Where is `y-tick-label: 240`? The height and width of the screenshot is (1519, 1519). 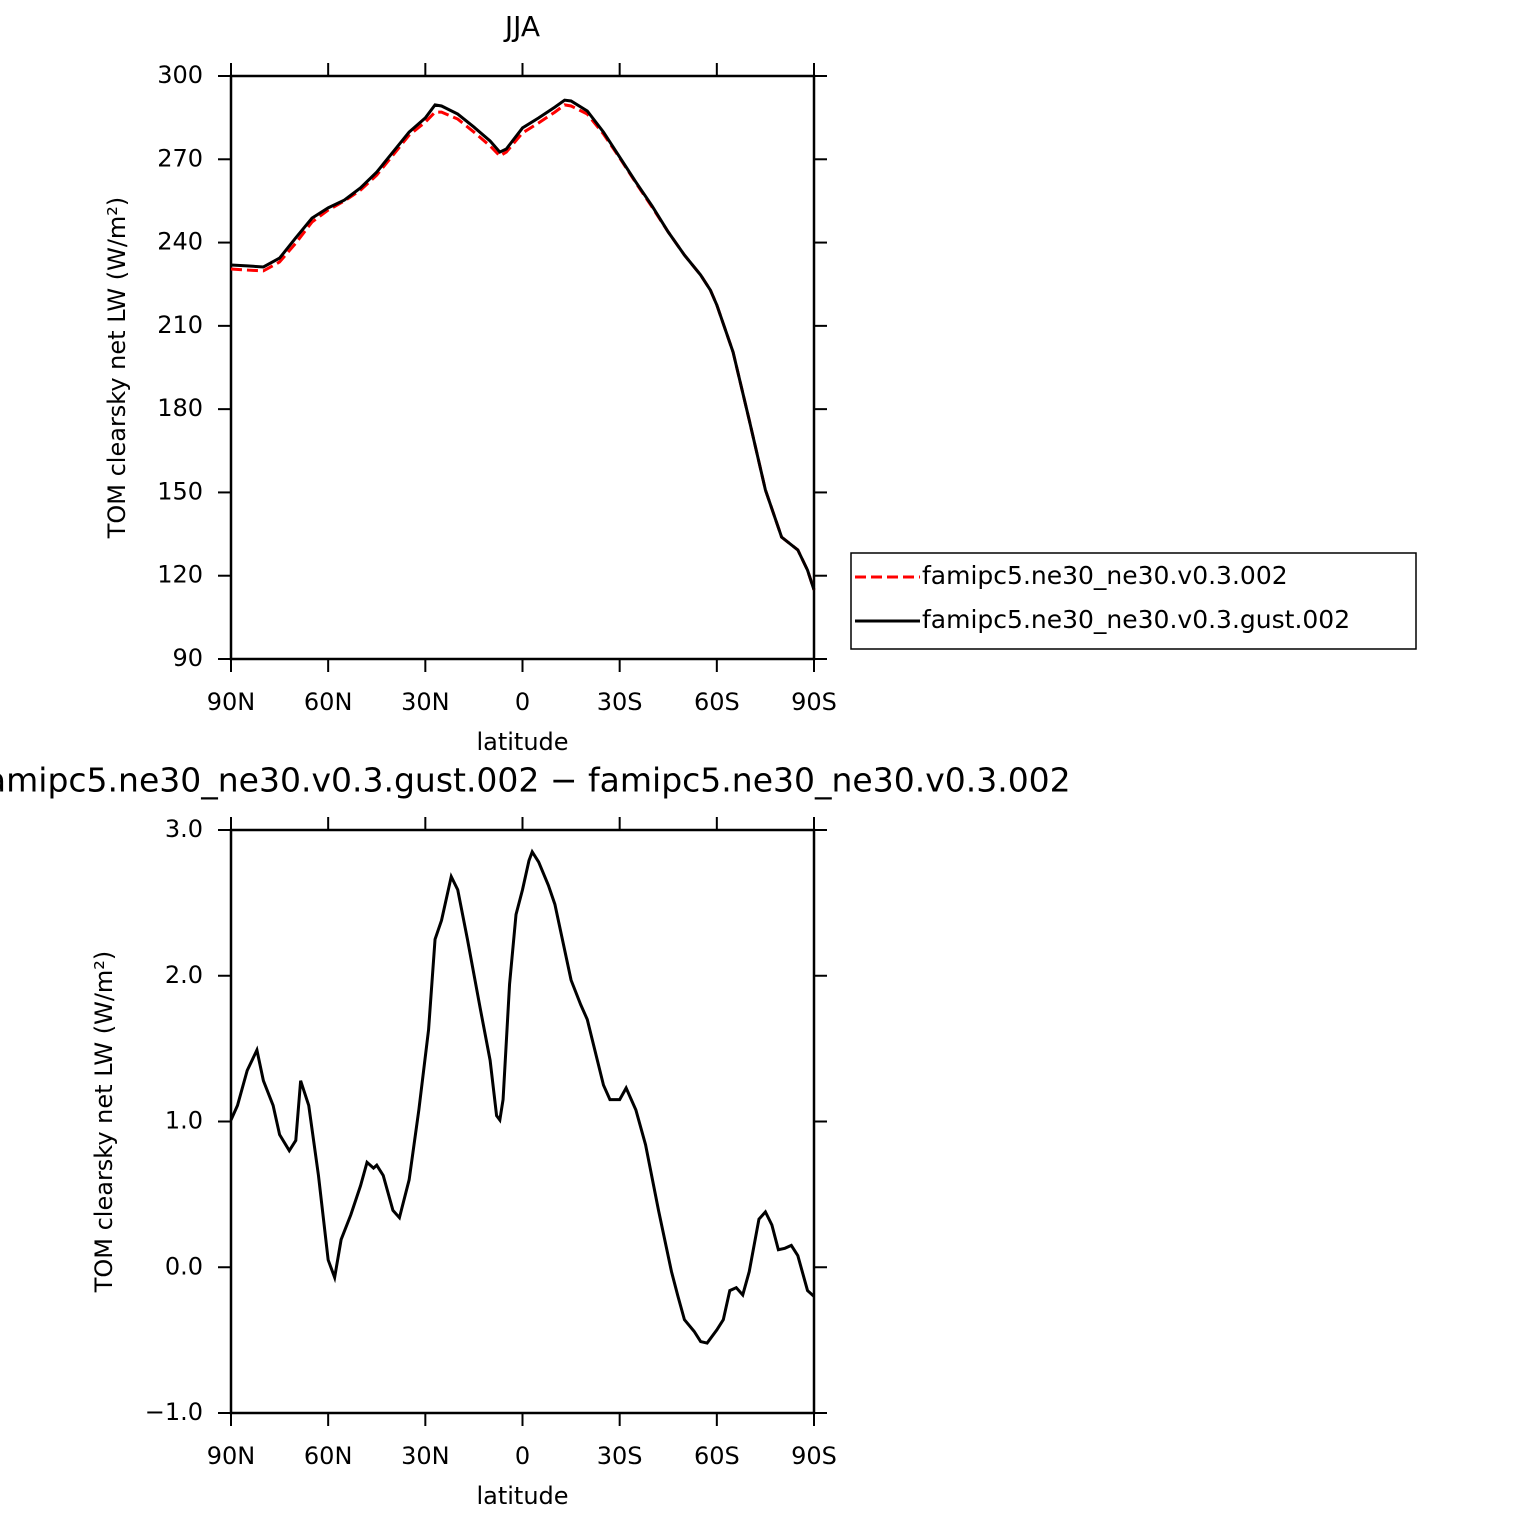
y-tick-label: 240 is located at coordinates (180, 242).